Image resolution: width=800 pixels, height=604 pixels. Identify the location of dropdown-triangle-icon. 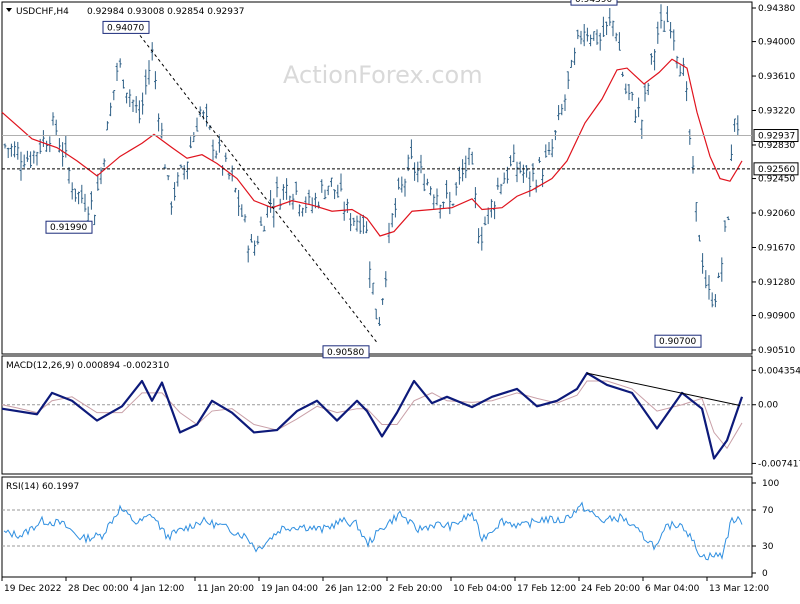
(9, 10).